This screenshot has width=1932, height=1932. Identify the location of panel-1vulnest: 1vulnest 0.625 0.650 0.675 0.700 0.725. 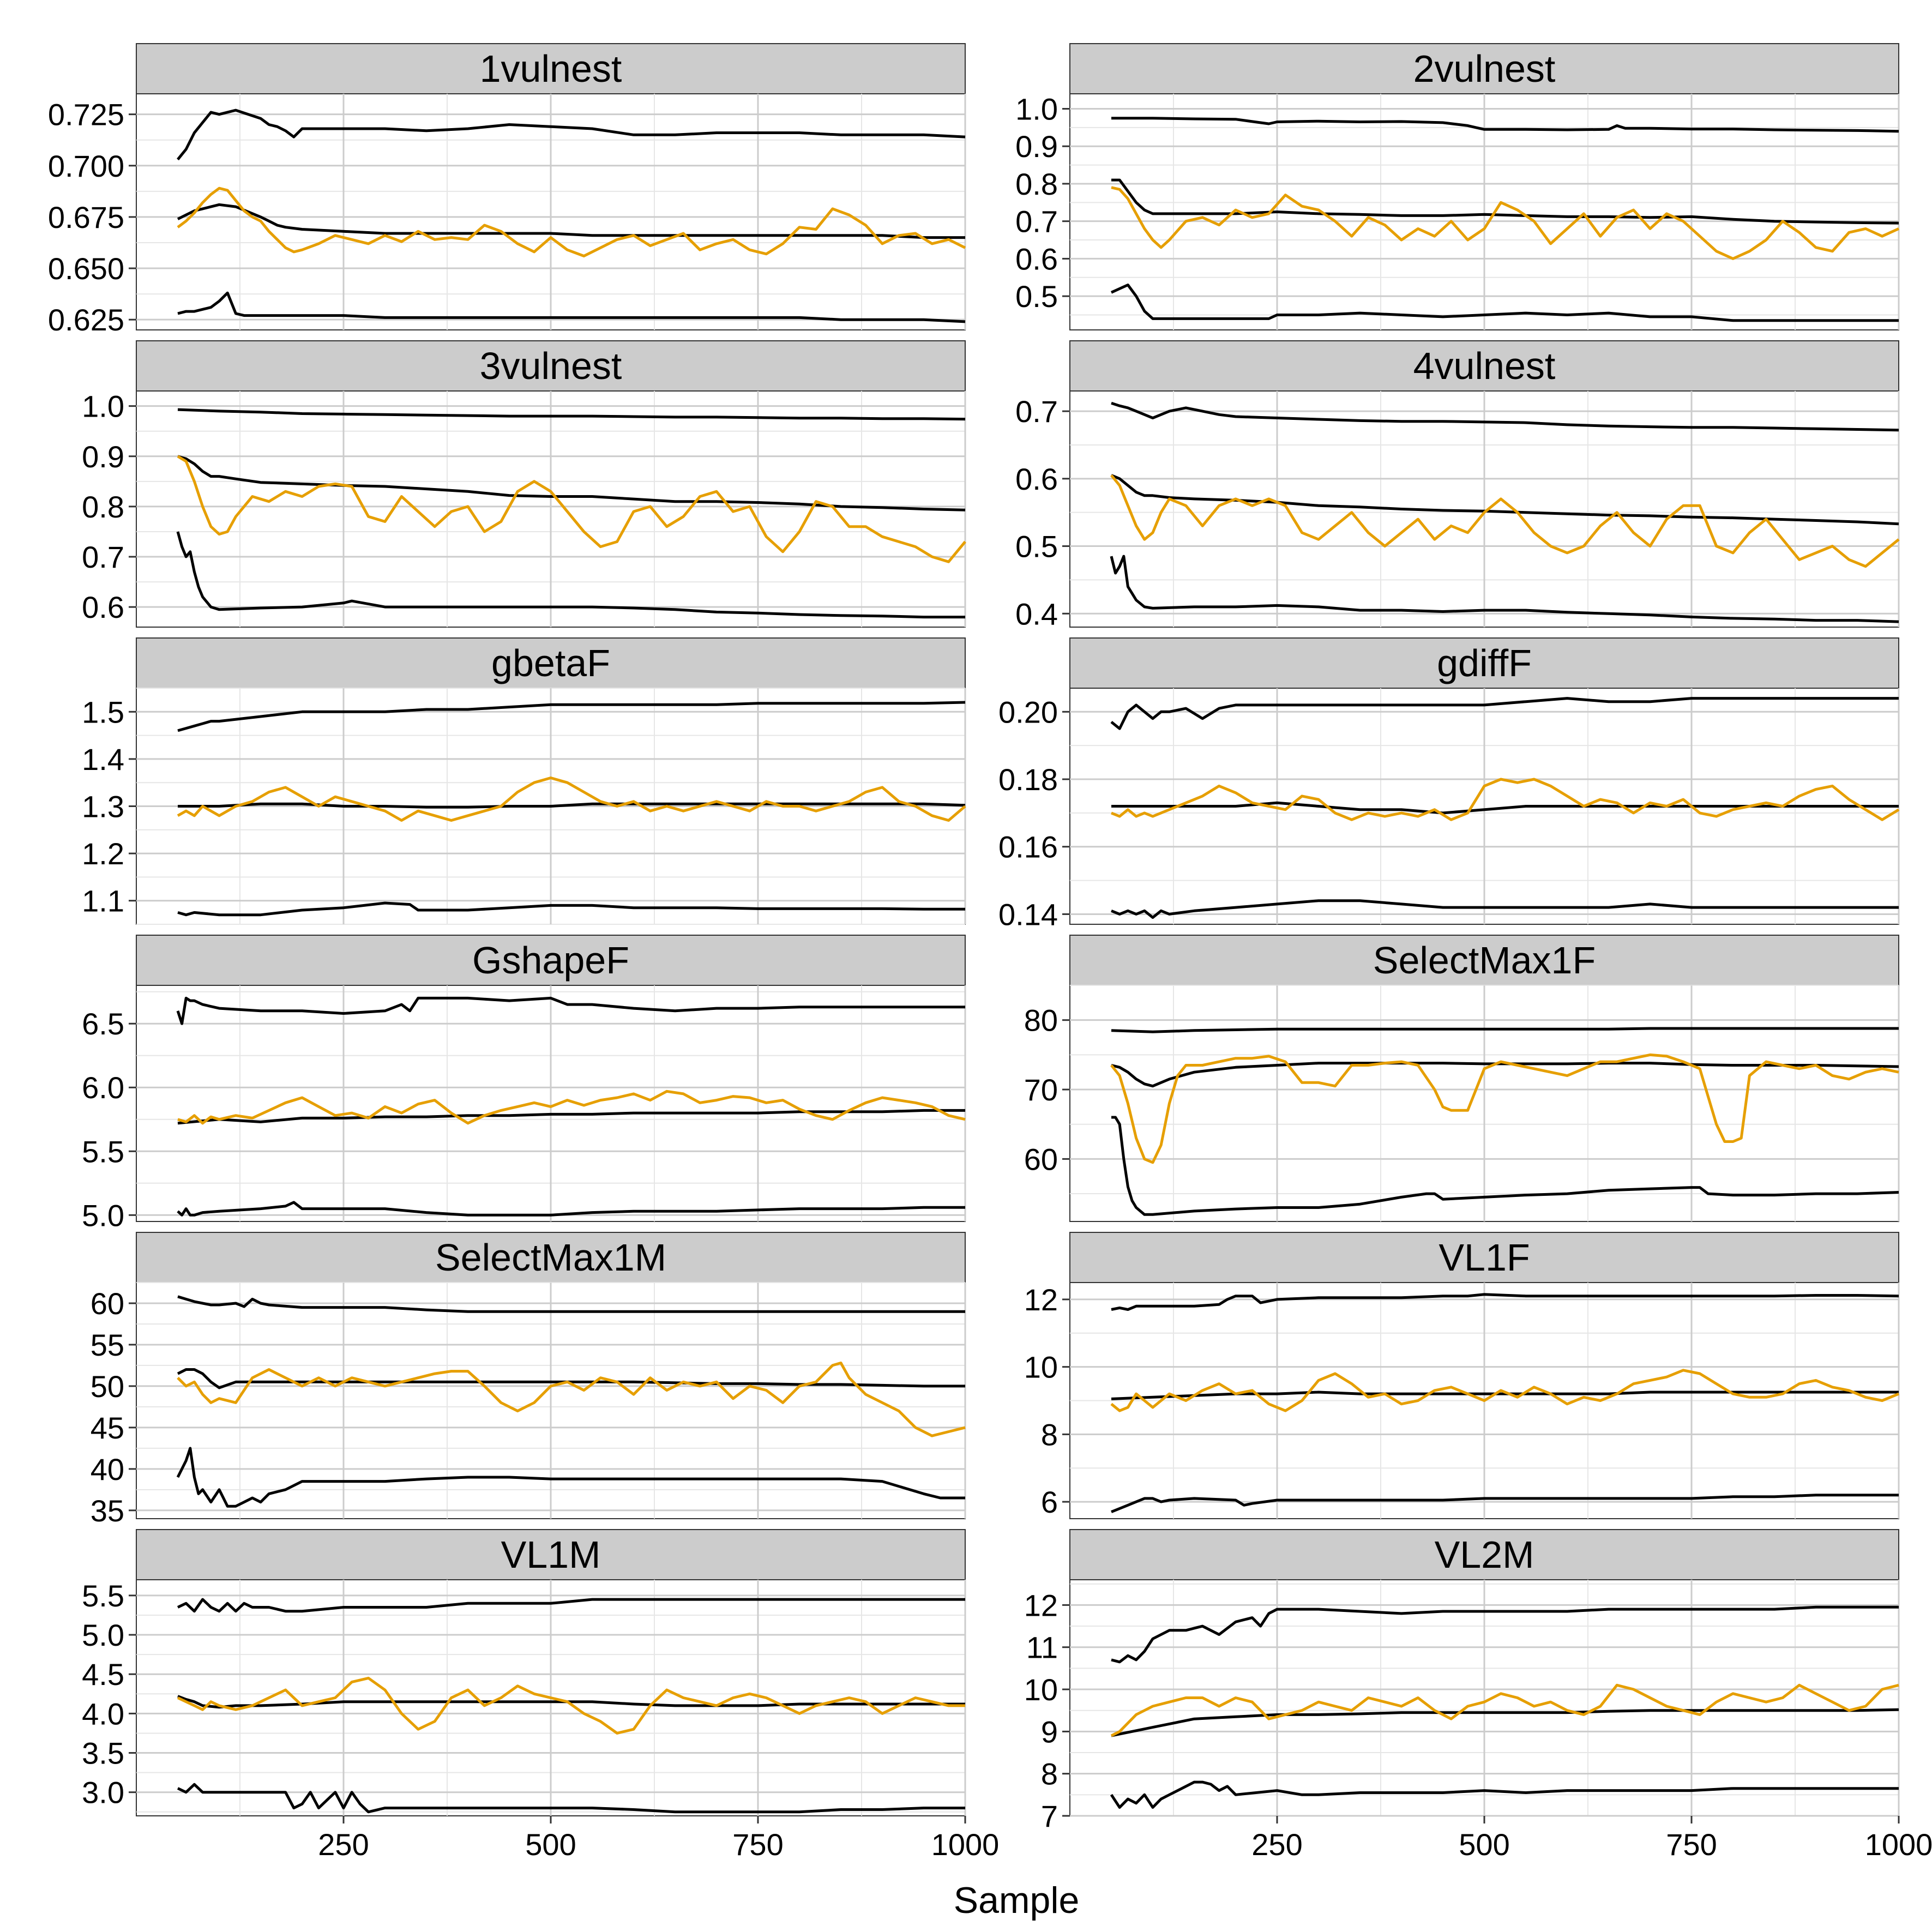
(507, 190).